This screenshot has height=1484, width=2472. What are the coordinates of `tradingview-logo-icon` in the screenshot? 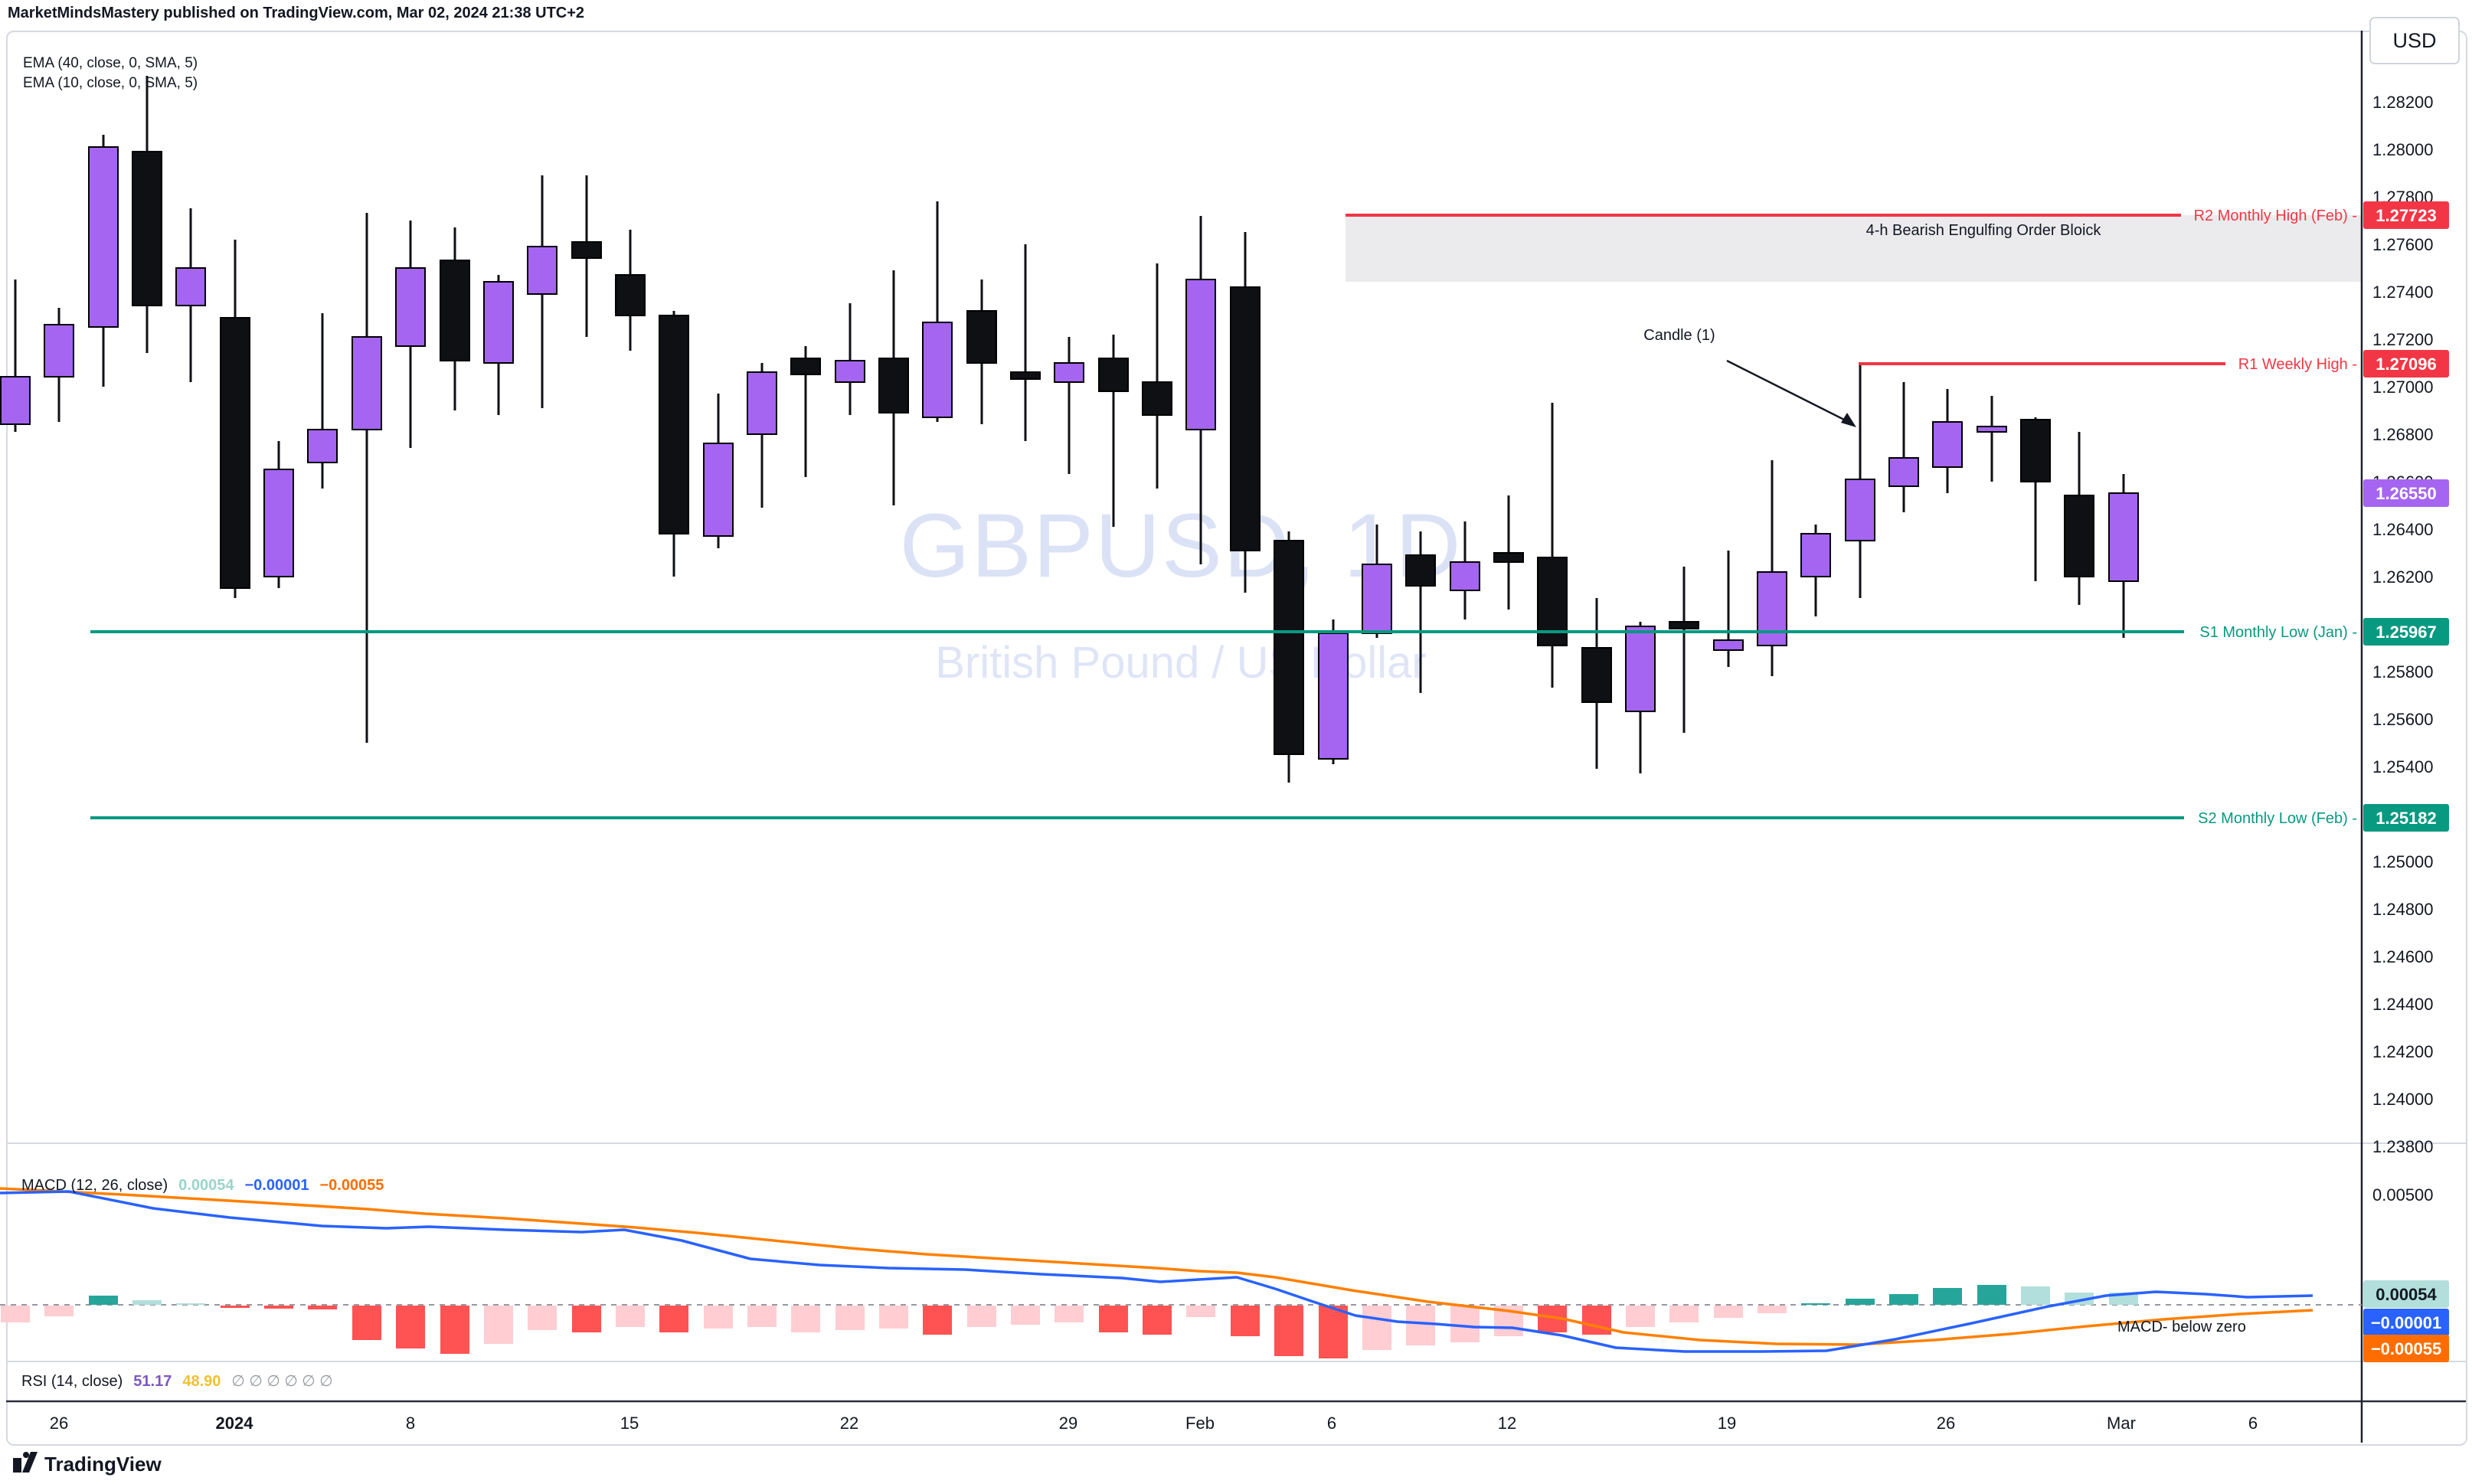 It's located at (25, 1464).